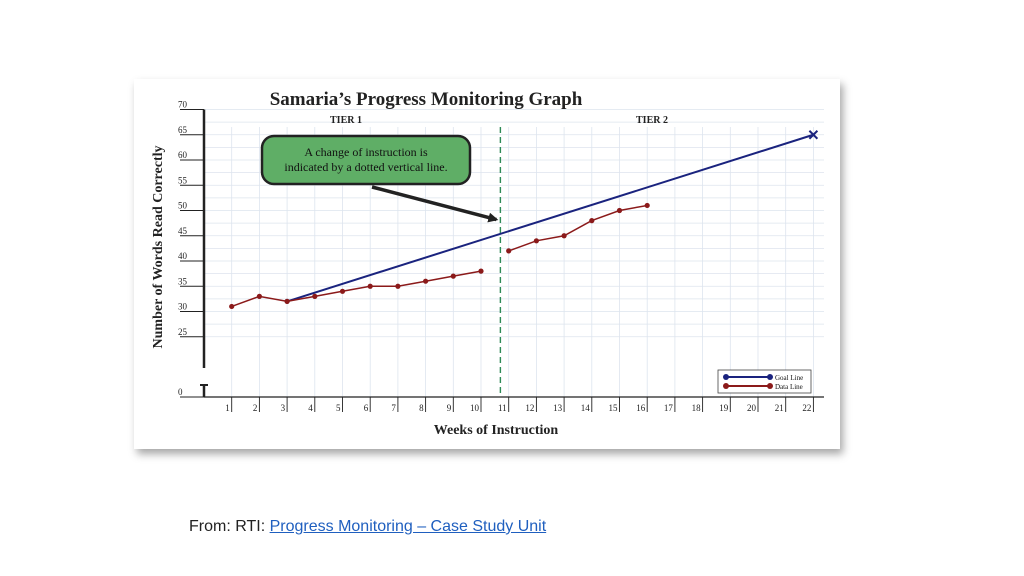 The height and width of the screenshot is (576, 1024). What do you see at coordinates (408, 526) in the screenshot?
I see `source-link: Progress Monitoring – Case Study Unit` at bounding box center [408, 526].